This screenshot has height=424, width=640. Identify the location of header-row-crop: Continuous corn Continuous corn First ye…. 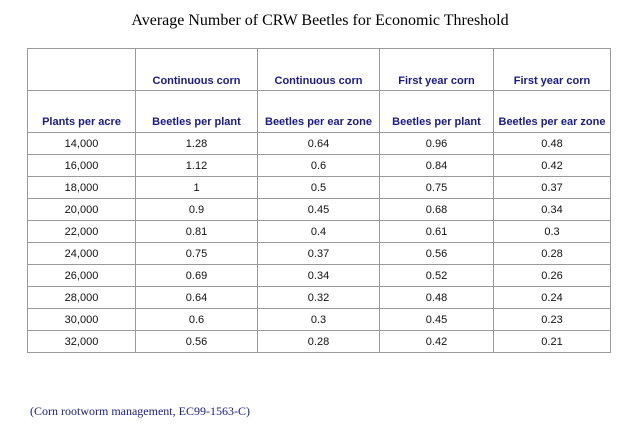
(319, 69).